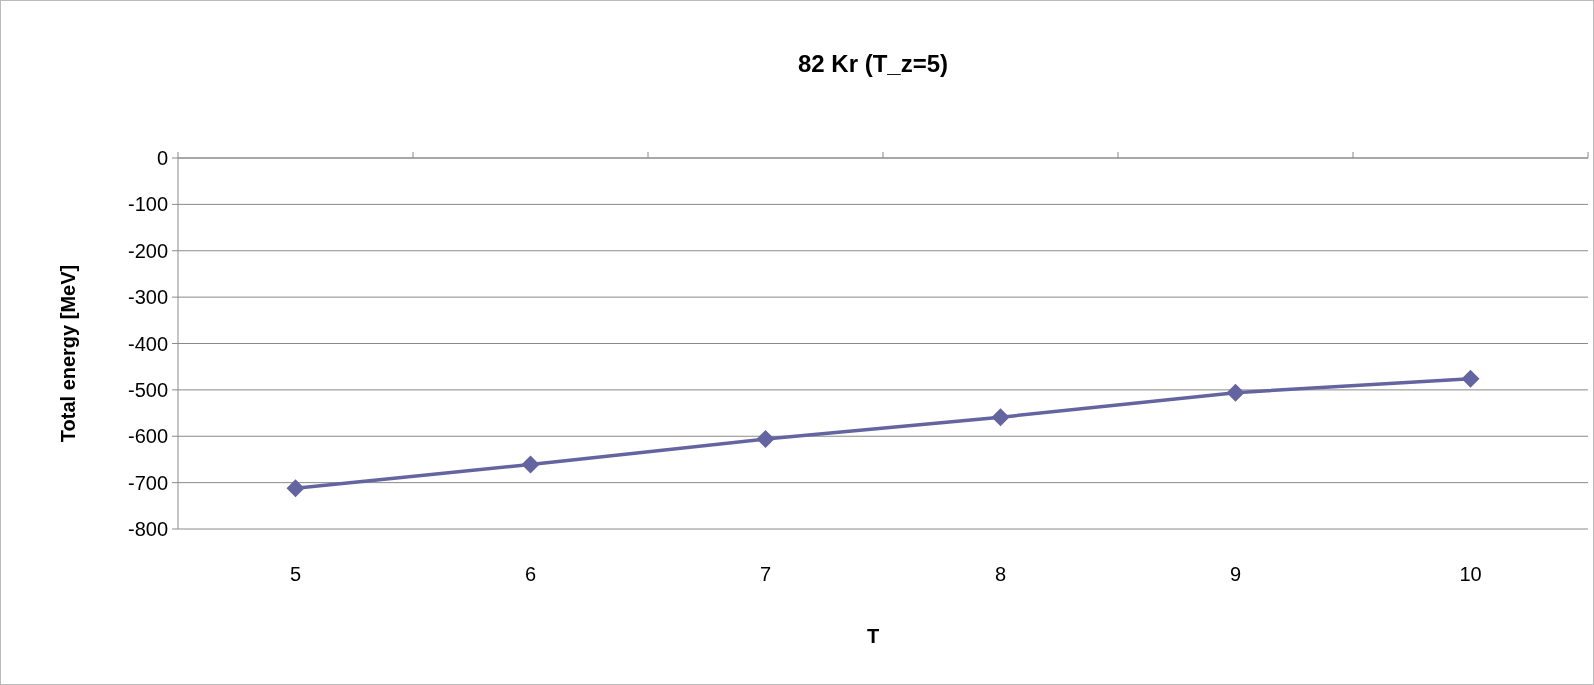 The width and height of the screenshot is (1594, 685). Describe the element at coordinates (147, 436) in the screenshot. I see `y-tick-label: -600` at that location.